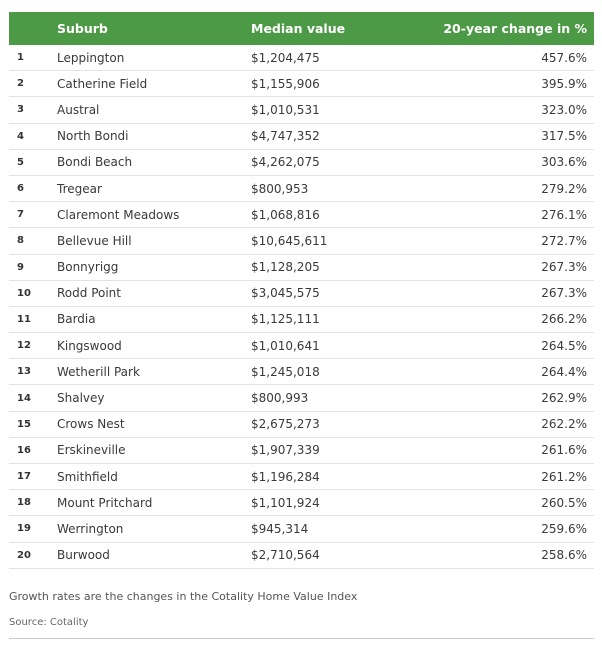 The image size is (602, 652). What do you see at coordinates (88, 267) in the screenshot?
I see `suburb-cell: Bonnyrigg` at bounding box center [88, 267].